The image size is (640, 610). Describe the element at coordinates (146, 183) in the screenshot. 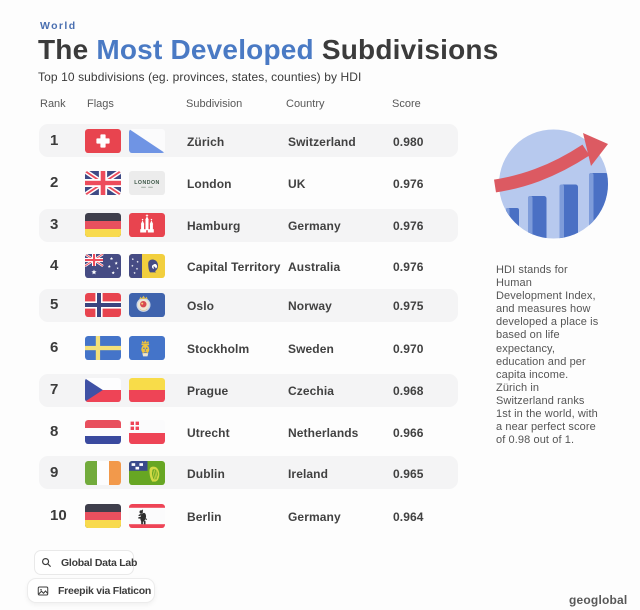

I see `svg-text: LONDON` at that location.